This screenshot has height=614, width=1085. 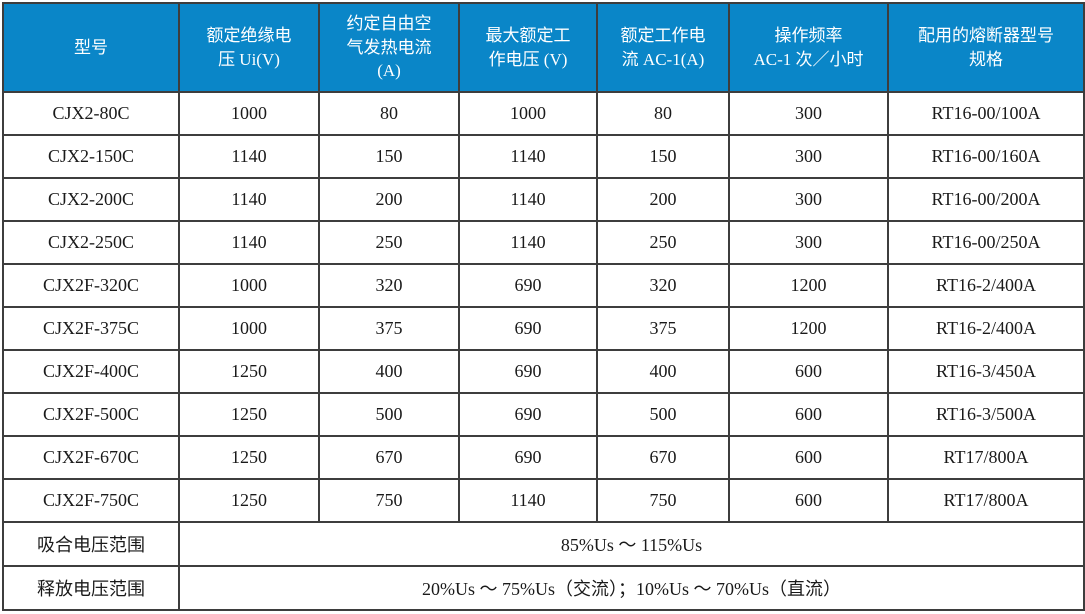 What do you see at coordinates (631, 544) in the screenshot?
I see `pickup-voltage-range-value: 85%Us ～ 115%Us` at bounding box center [631, 544].